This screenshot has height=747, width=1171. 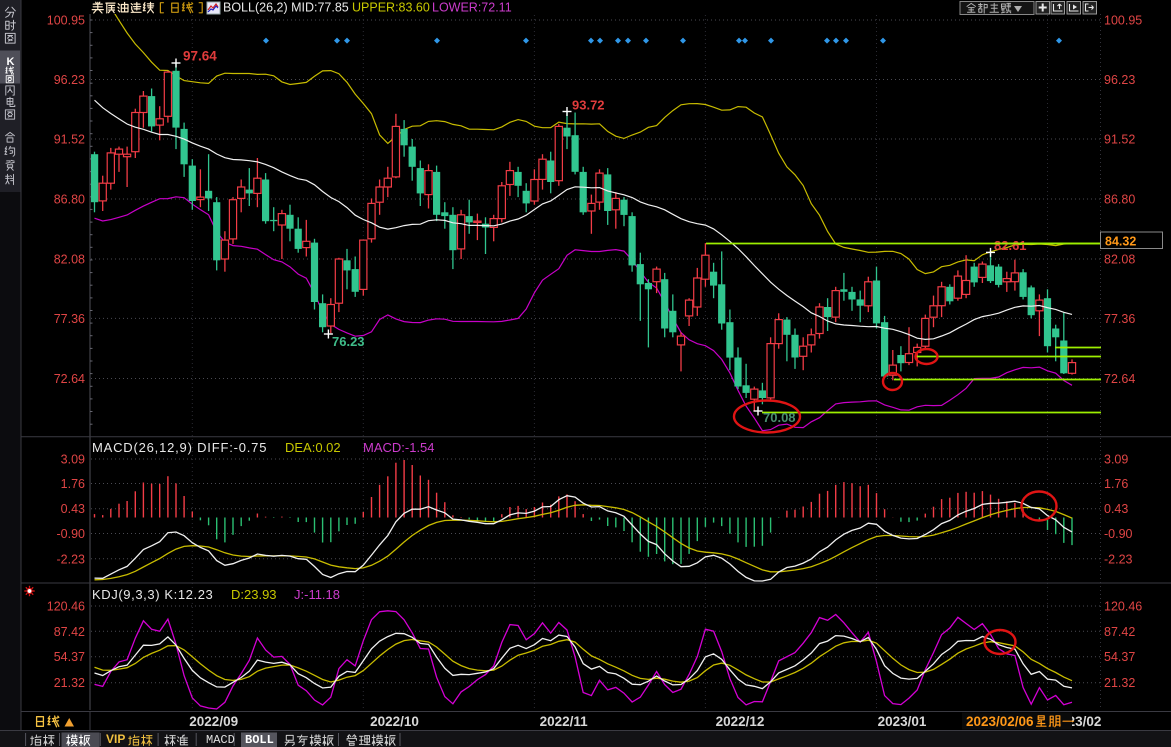 I want to click on svg-text: K, so click(x=11, y=62).